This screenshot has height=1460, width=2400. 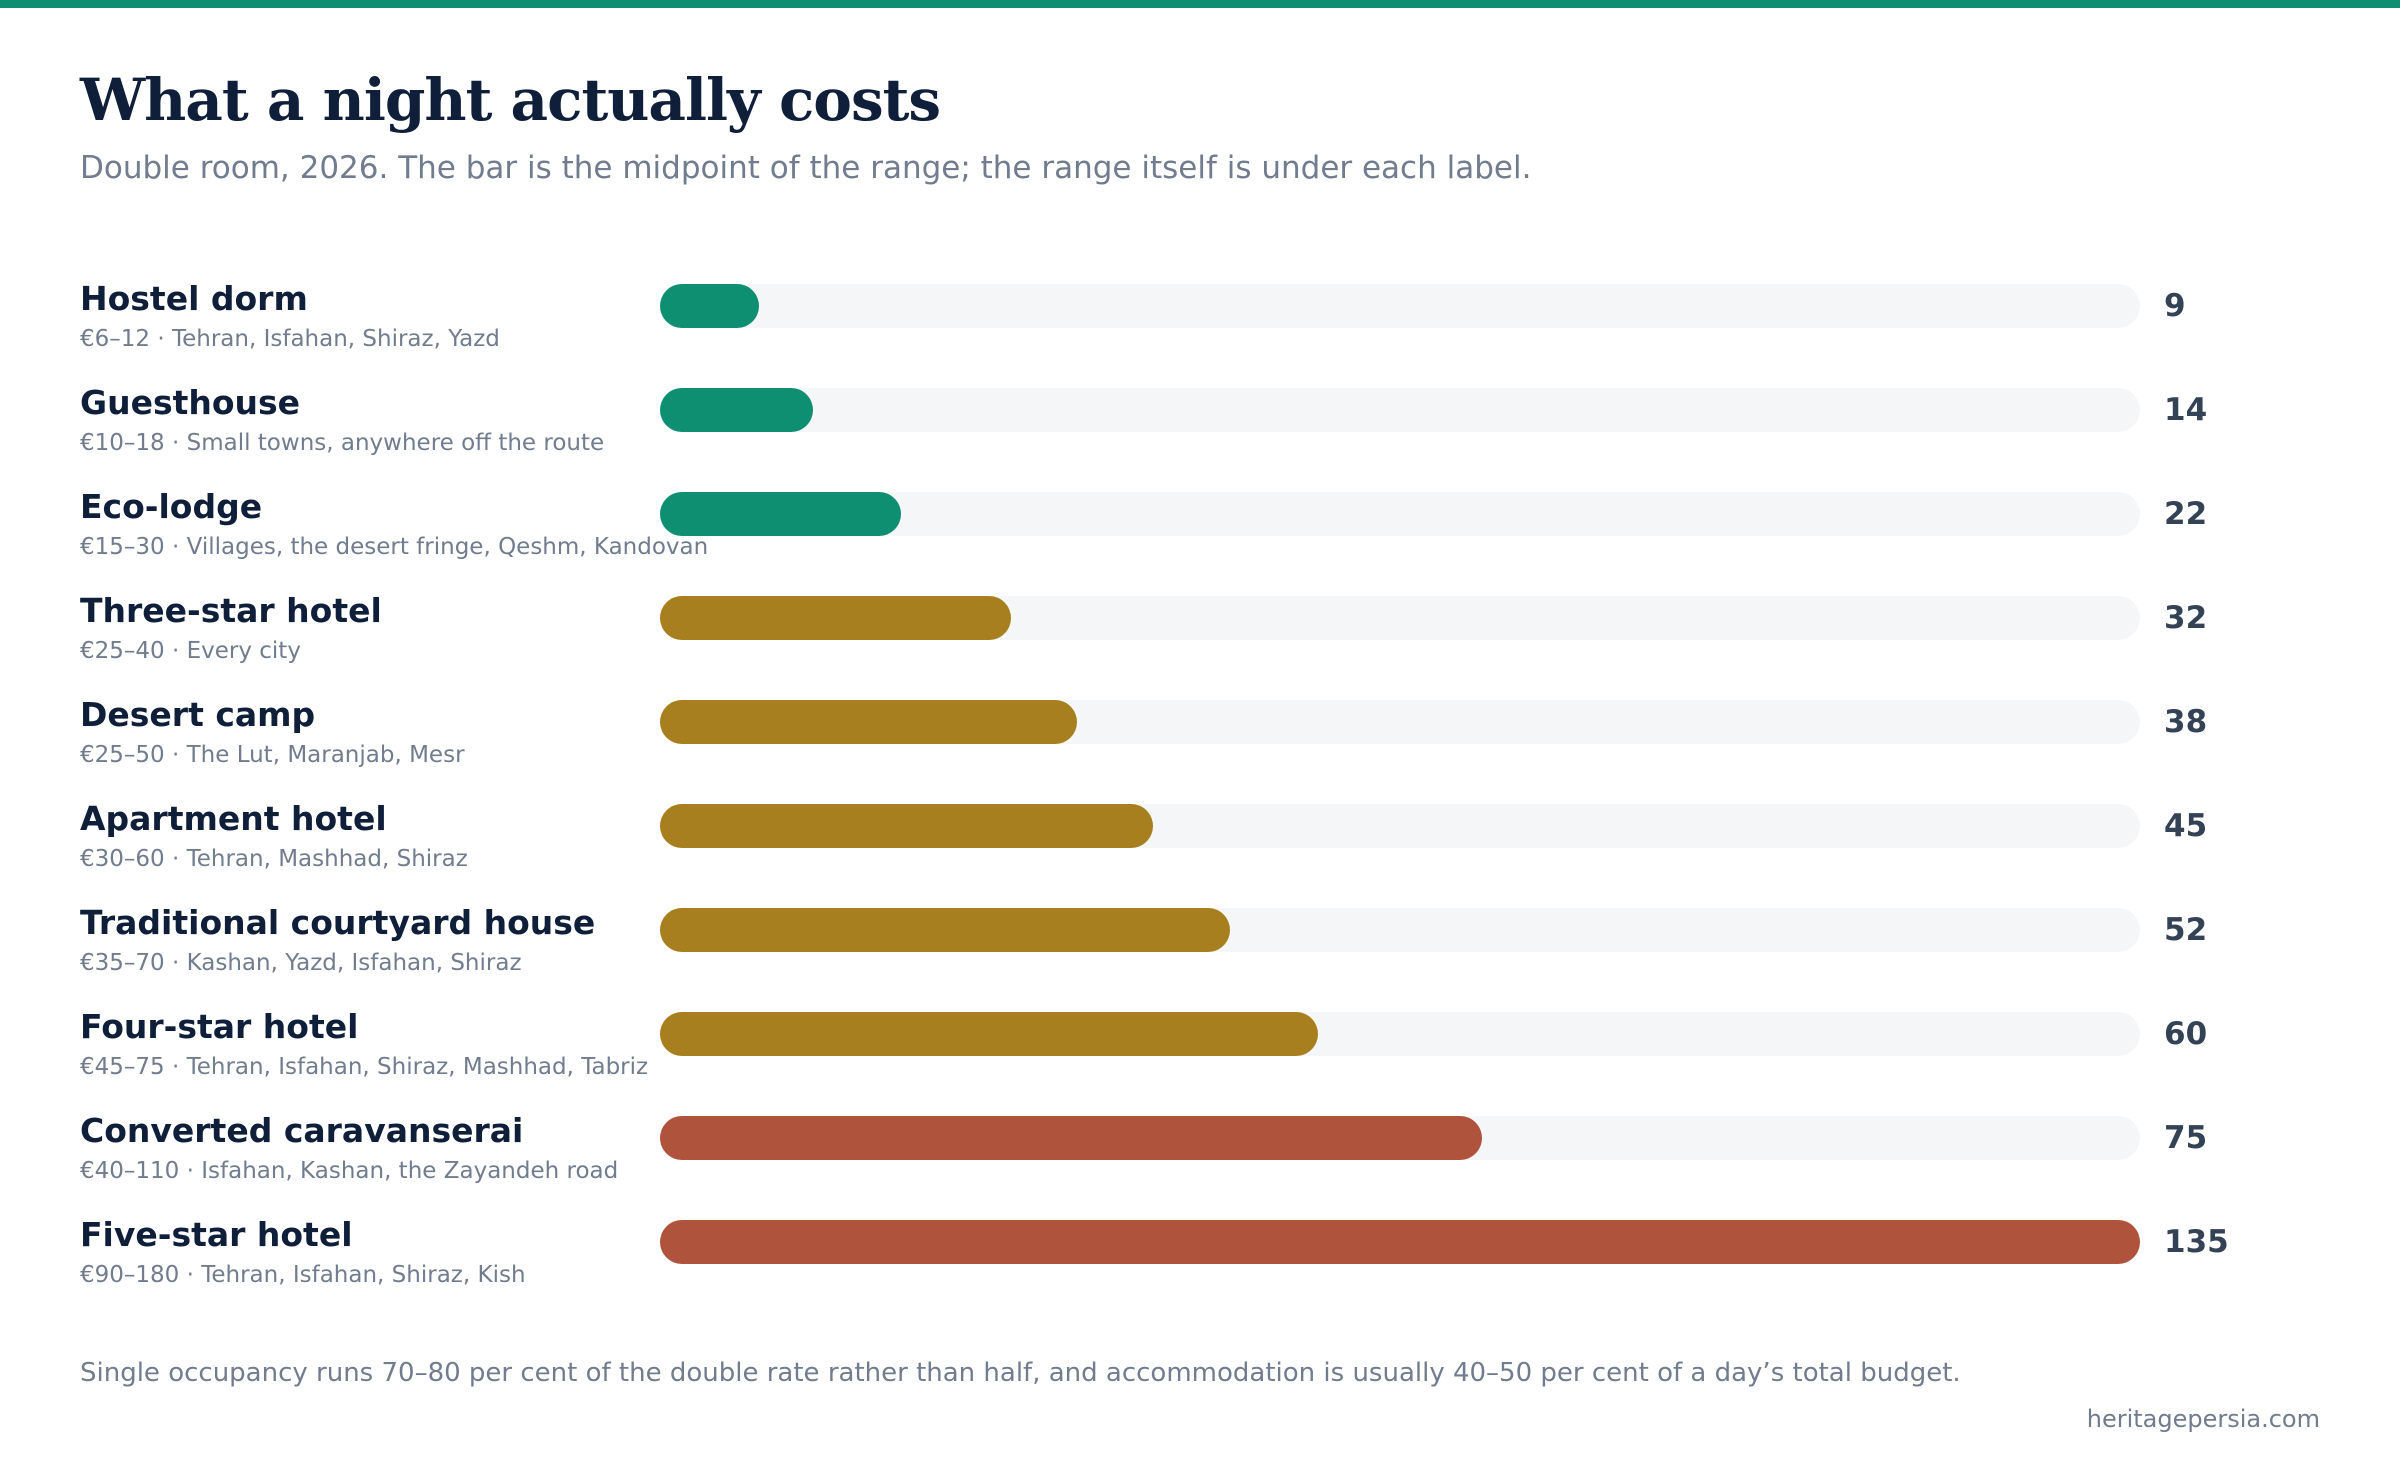 I want to click on source-credit: heritagepersia.com, so click(x=2203, y=1419).